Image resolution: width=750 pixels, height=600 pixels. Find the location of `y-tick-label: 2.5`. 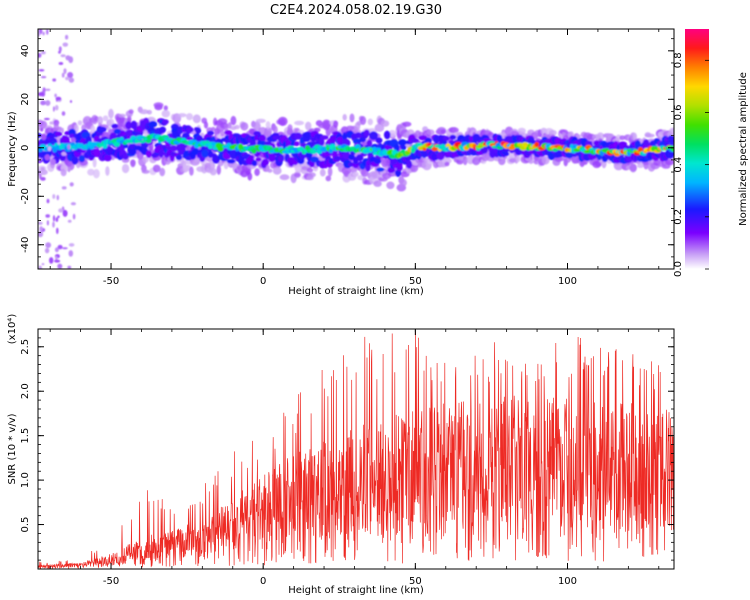

y-tick-label: 2.5 is located at coordinates (25, 347).